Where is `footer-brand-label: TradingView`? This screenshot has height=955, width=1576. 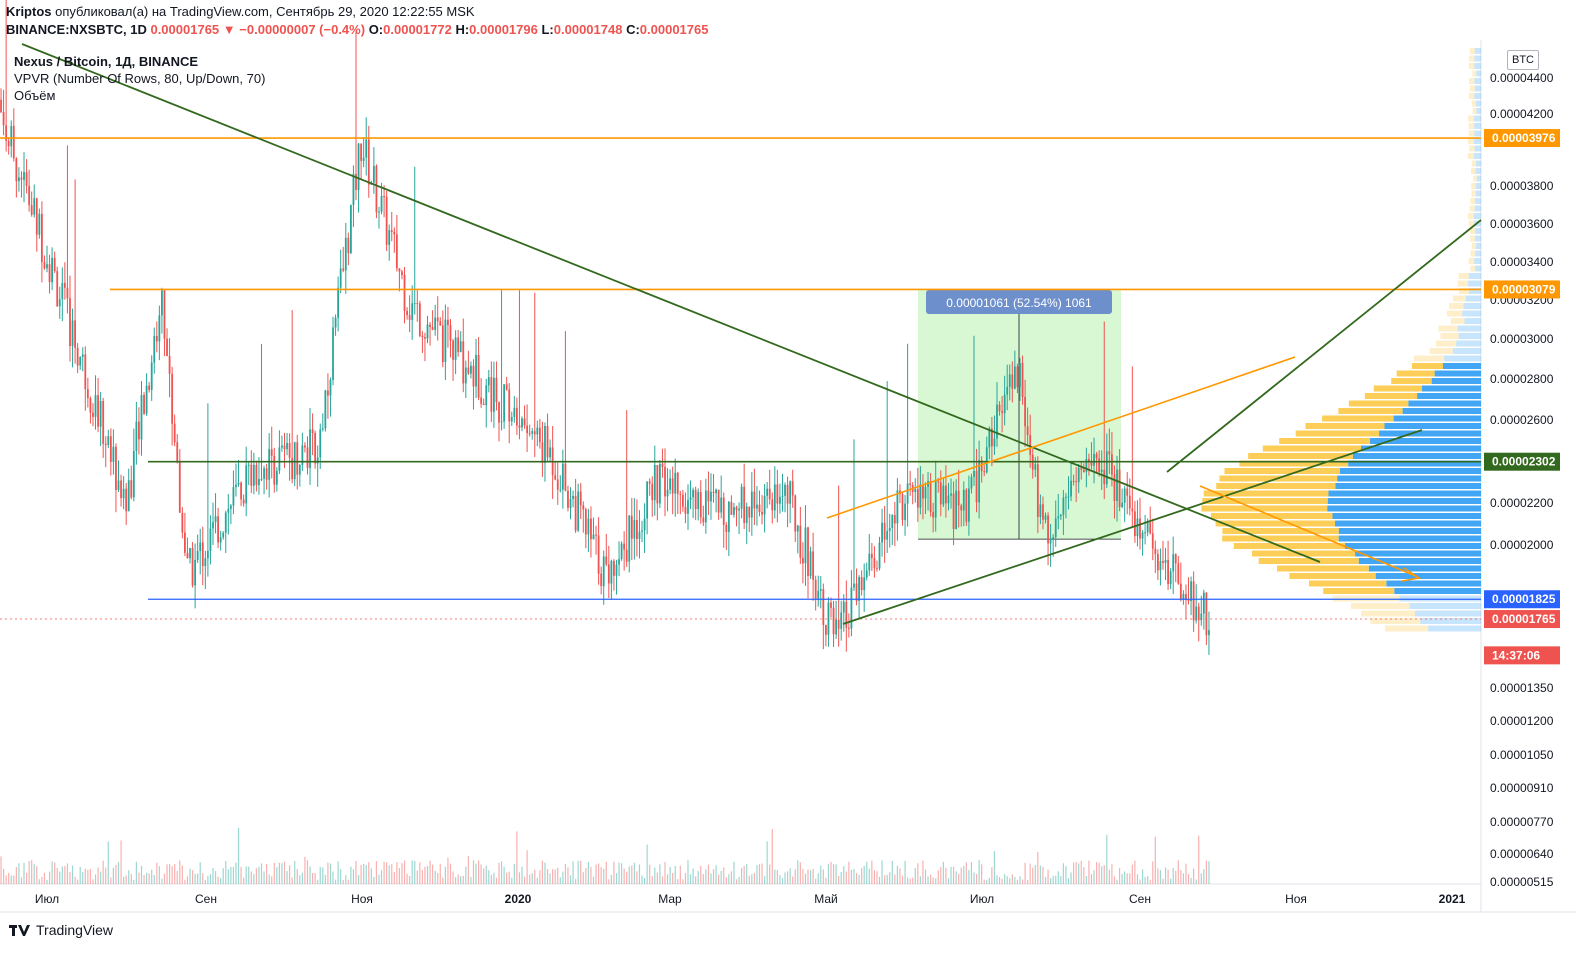 footer-brand-label: TradingView is located at coordinates (75, 930).